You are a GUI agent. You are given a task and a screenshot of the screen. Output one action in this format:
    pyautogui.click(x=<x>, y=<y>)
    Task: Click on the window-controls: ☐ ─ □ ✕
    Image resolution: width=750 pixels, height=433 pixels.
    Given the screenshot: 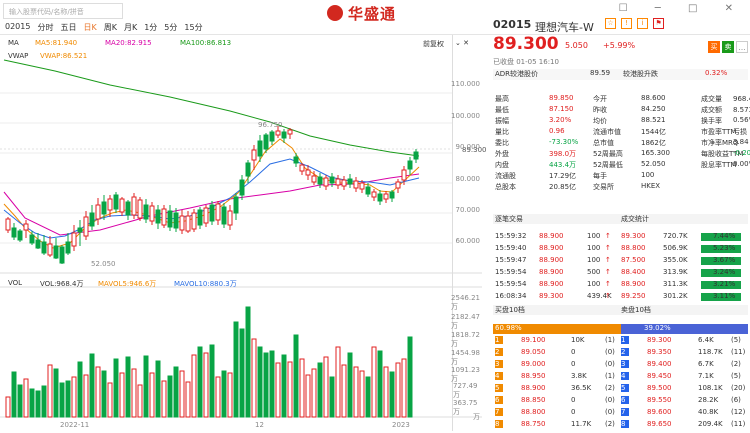 What is the action you would take?
    pyautogui.click(x=681, y=8)
    